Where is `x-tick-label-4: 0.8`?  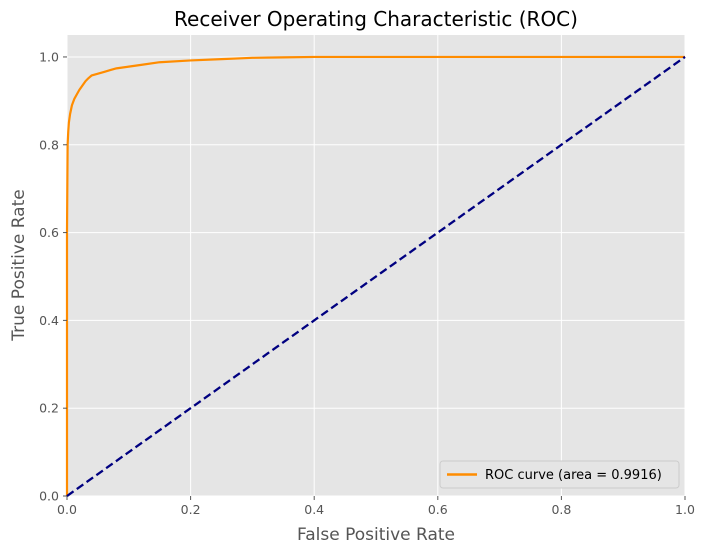 x-tick-label-4: 0.8 is located at coordinates (561, 509).